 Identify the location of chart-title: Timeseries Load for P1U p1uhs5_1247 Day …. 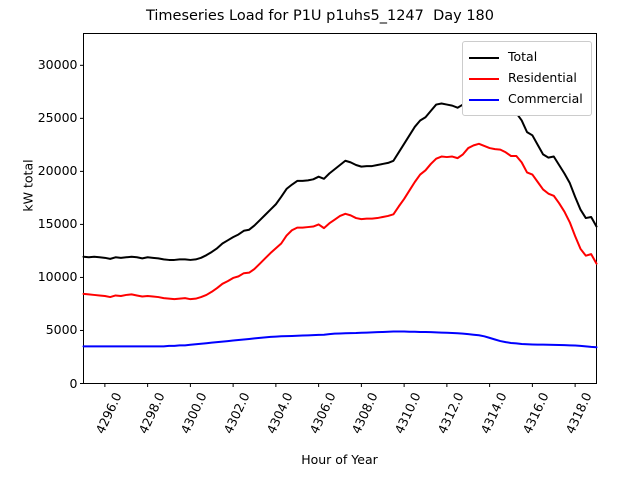
(320, 16).